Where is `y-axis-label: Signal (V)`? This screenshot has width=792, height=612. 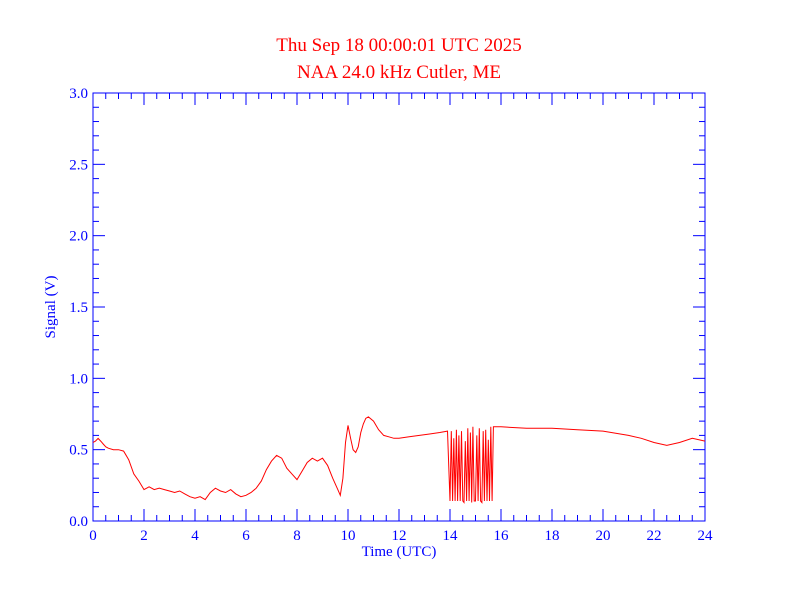
y-axis-label: Signal (V) is located at coordinates (51, 307).